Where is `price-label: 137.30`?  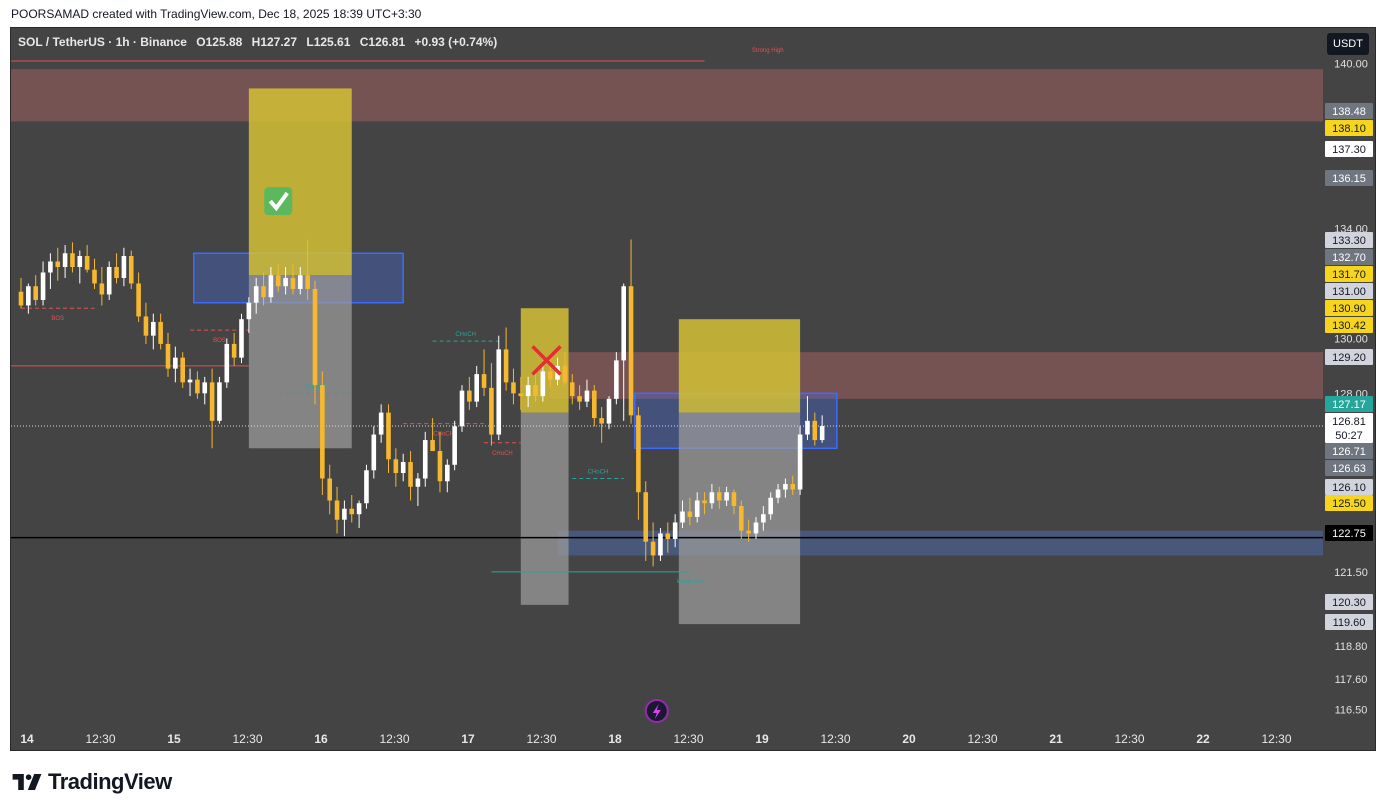 price-label: 137.30 is located at coordinates (1349, 150).